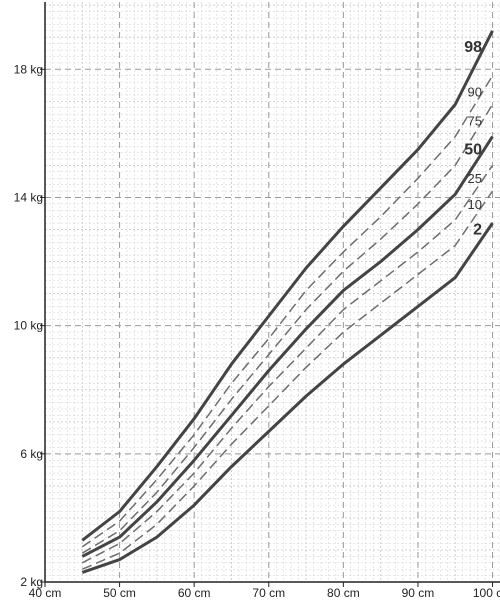 The width and height of the screenshot is (500, 600). Describe the element at coordinates (31, 454) in the screenshot. I see `y-tick-label: 6 kg` at that location.